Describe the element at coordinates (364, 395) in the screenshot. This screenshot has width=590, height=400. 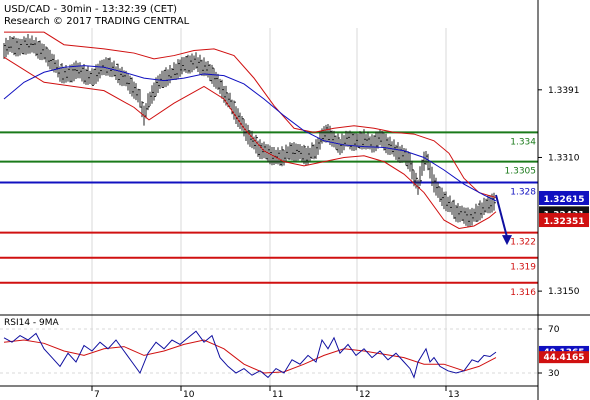
I see `x-tick-label-3: 12` at that location.